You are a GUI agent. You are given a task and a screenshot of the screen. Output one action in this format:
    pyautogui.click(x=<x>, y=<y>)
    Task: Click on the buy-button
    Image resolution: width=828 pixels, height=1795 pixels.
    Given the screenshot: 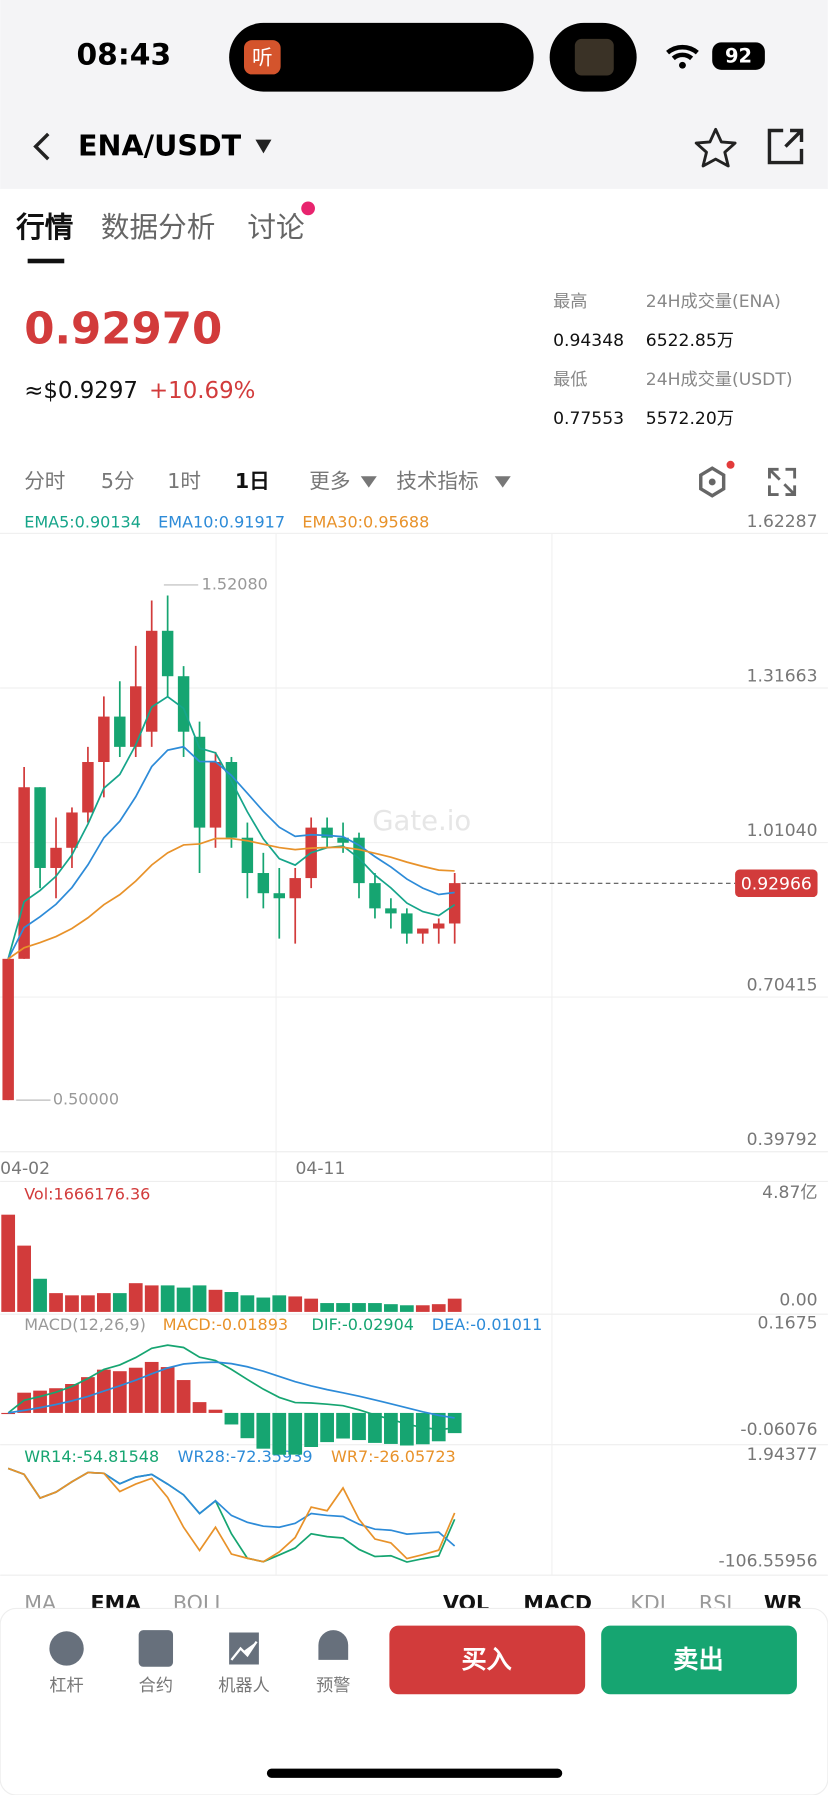 What is the action you would take?
    pyautogui.click(x=487, y=1660)
    